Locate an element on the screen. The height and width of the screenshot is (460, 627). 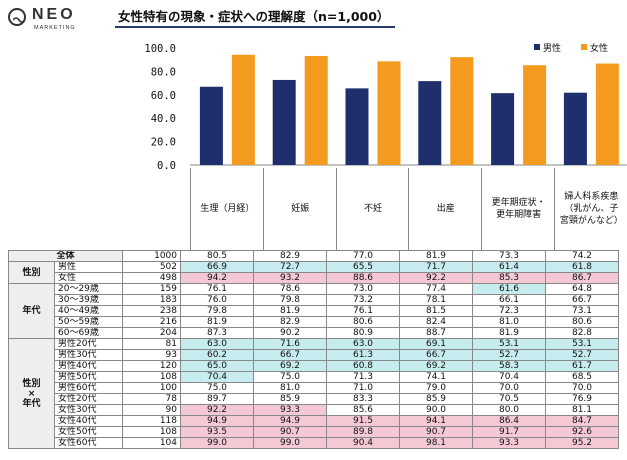
table-cell: 74.1 is located at coordinates (436, 377).